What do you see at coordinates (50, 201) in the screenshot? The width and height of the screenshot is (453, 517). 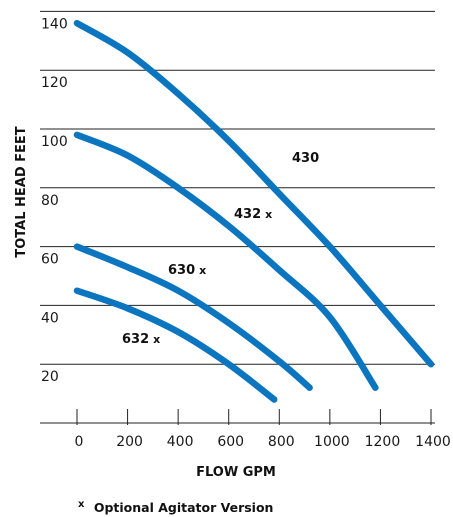 I see `y-tick-label-80: 80` at bounding box center [50, 201].